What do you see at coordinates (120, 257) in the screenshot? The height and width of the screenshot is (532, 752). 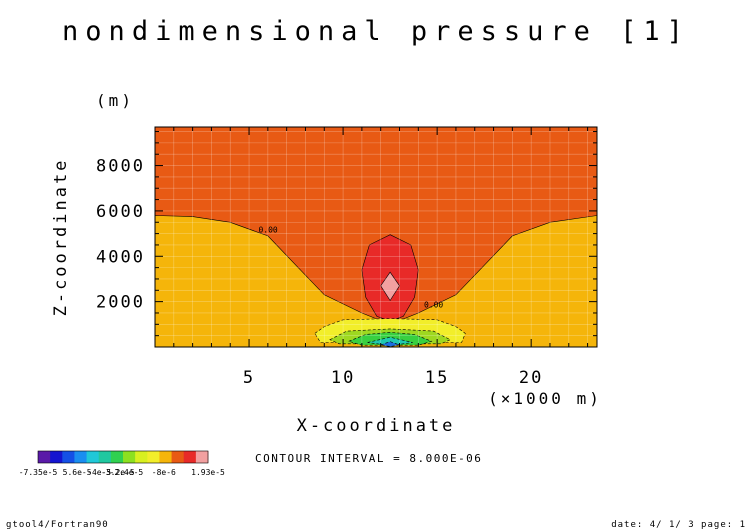 I see `y-tick-label: 4000` at bounding box center [120, 257].